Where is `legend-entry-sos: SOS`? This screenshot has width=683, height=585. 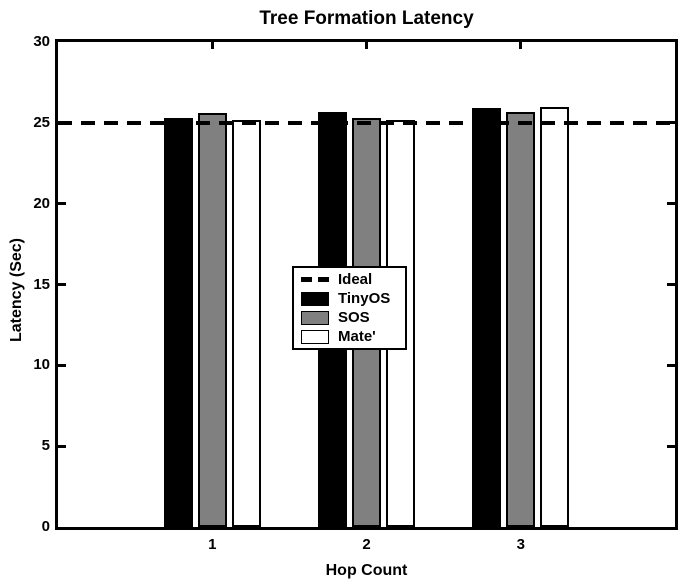 legend-entry-sos: SOS is located at coordinates (349, 317).